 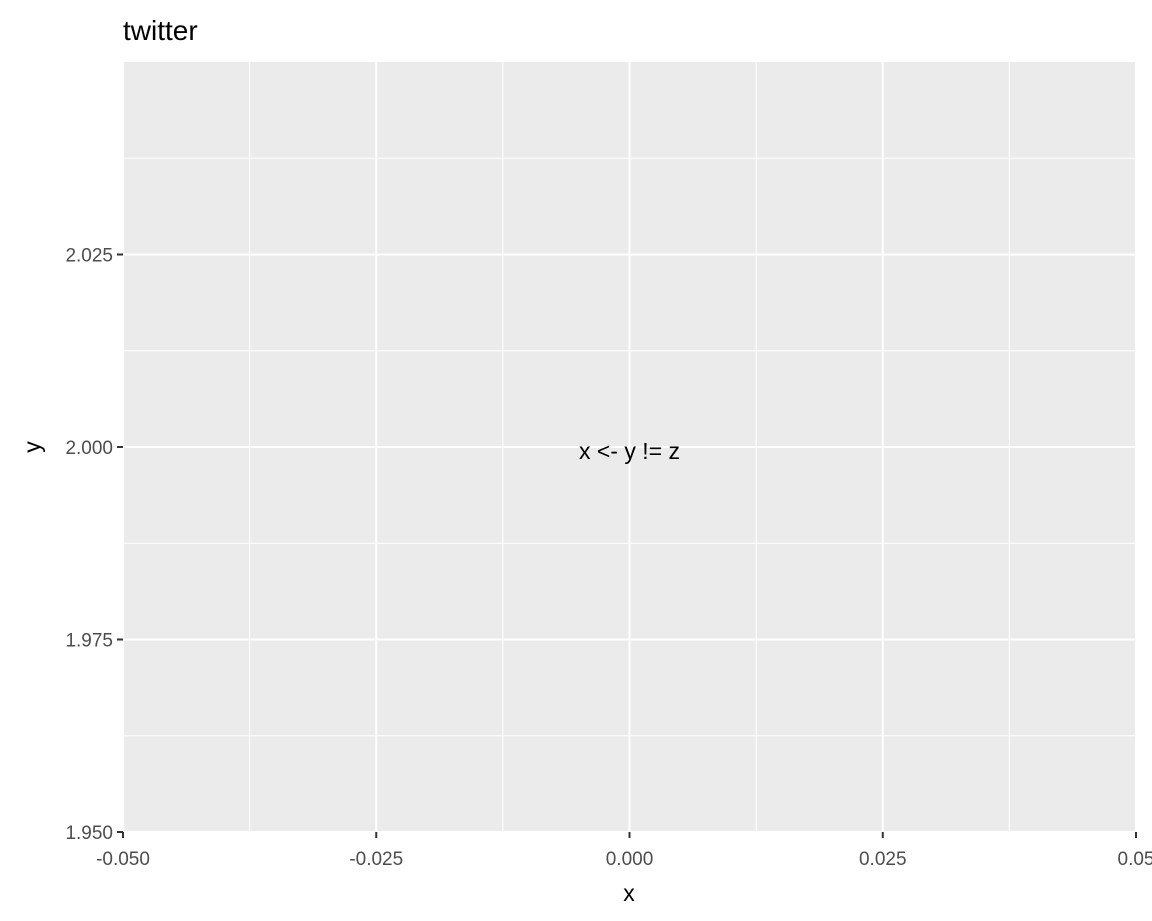 I want to click on annotation-label: x <- y != z, so click(x=629, y=451).